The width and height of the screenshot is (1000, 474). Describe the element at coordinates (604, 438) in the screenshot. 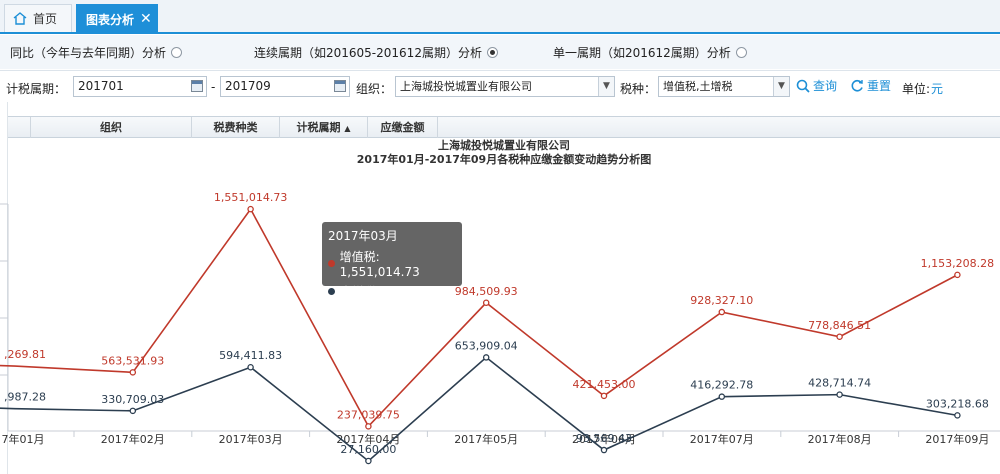

I see `data-label: 93,569.43` at that location.